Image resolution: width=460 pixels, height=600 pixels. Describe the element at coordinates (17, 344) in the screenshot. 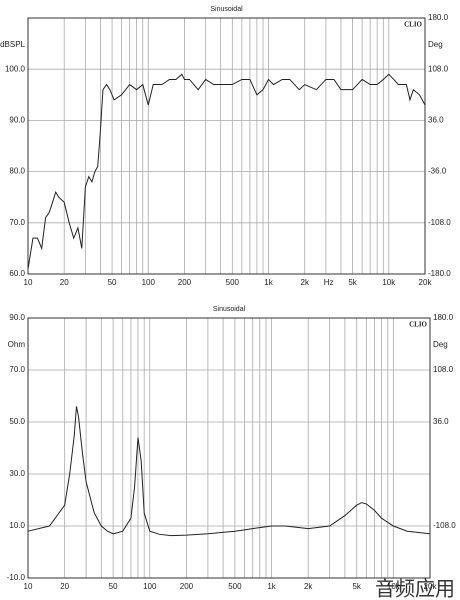

I see `y-axis-label: Ohm` at that location.